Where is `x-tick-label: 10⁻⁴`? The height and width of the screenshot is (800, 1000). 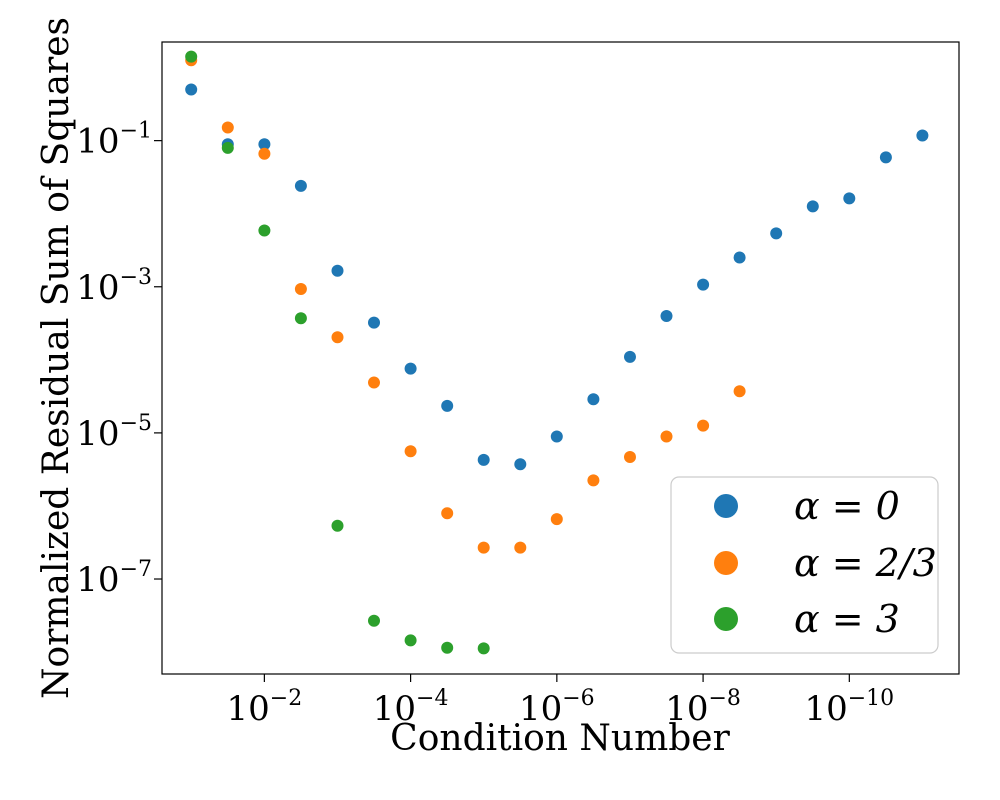
x-tick-label: 10⁻⁴ is located at coordinates (411, 707).